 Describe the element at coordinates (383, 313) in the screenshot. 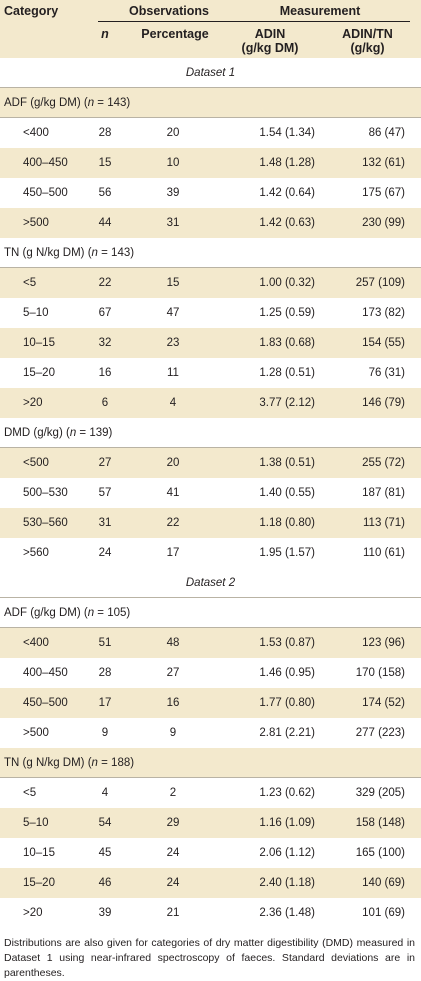

I see `adin-tn-cell: 173 (82)` at that location.